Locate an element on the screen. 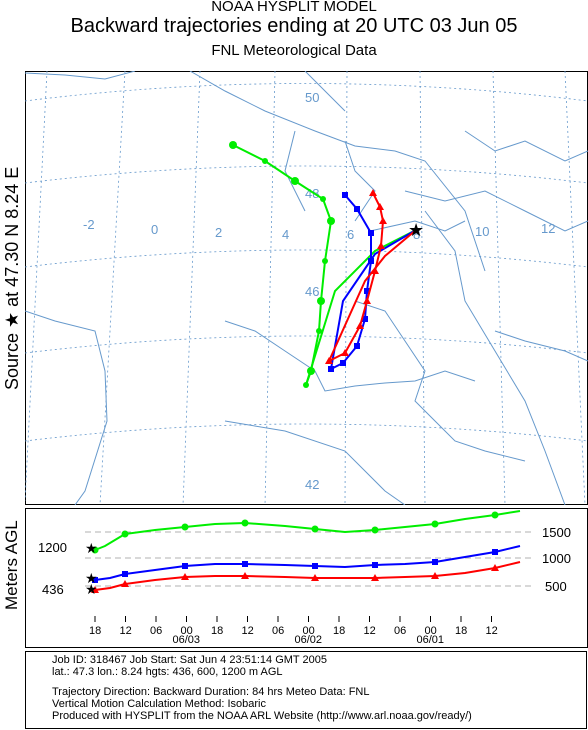 This screenshot has height=730, width=588. source-star-icon: ★ is located at coordinates (416, 230).